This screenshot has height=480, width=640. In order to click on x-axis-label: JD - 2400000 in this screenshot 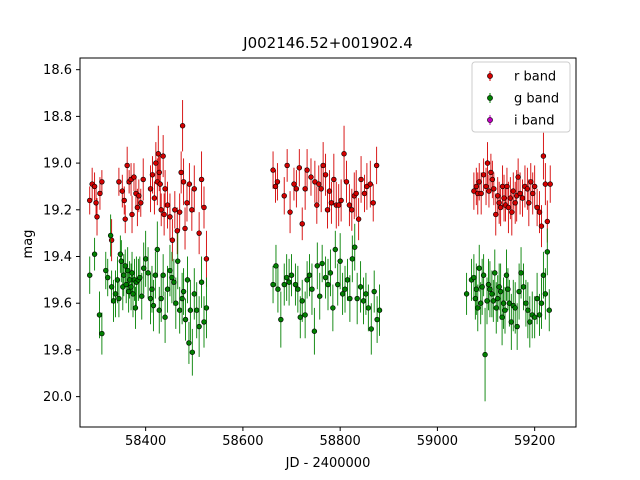, I will do `click(328, 463)`.